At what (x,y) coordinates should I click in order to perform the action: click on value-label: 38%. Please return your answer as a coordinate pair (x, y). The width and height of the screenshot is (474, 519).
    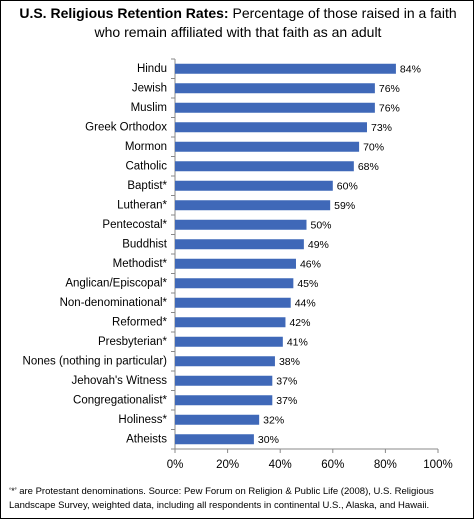
    Looking at the image, I should click on (289, 362).